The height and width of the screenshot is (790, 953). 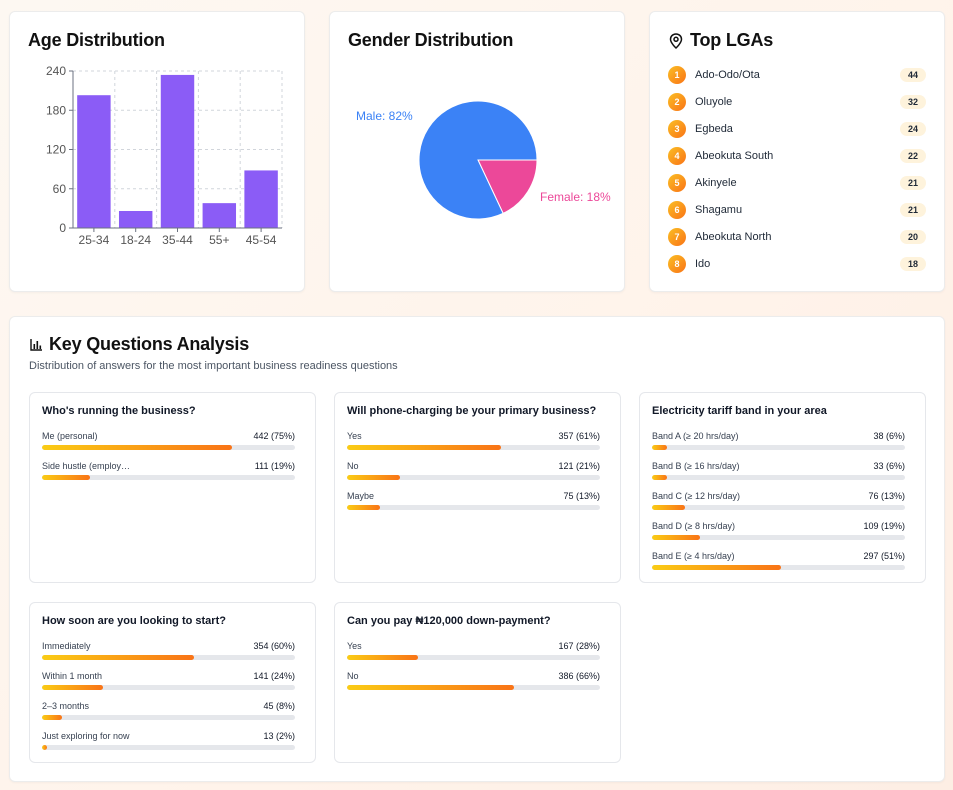 I want to click on female-label: Female: 18%, so click(x=575, y=197).